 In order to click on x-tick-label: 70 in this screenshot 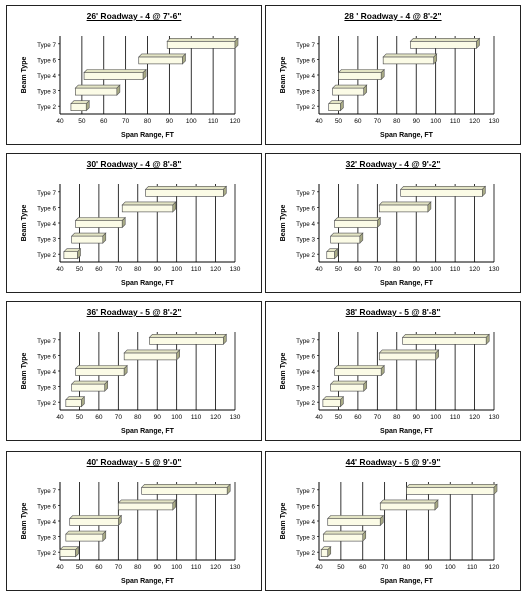, I will do `click(119, 269)`.